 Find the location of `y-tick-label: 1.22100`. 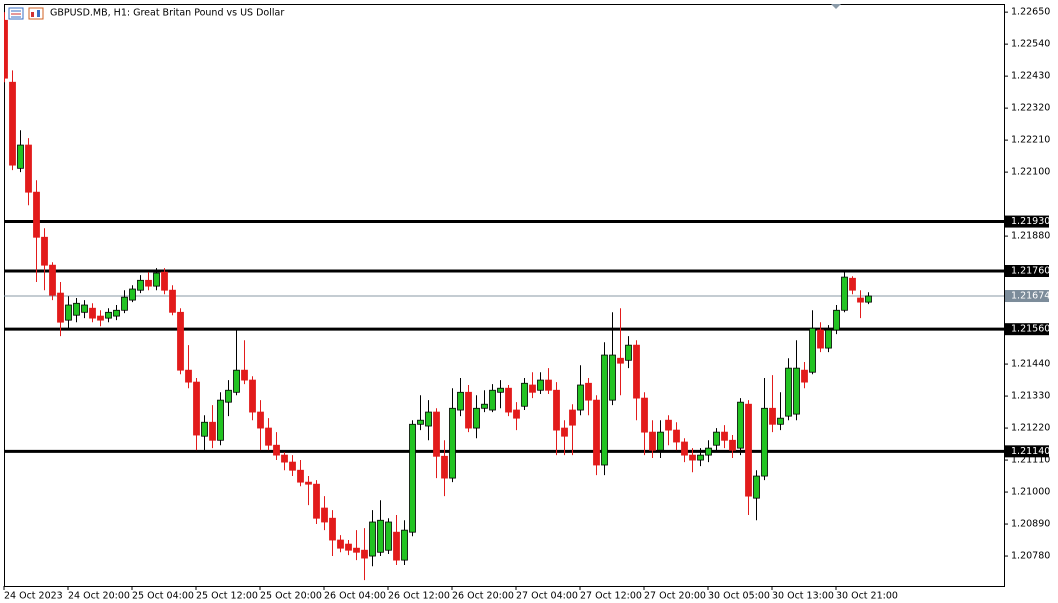

y-tick-label: 1.22100 is located at coordinates (1030, 172).